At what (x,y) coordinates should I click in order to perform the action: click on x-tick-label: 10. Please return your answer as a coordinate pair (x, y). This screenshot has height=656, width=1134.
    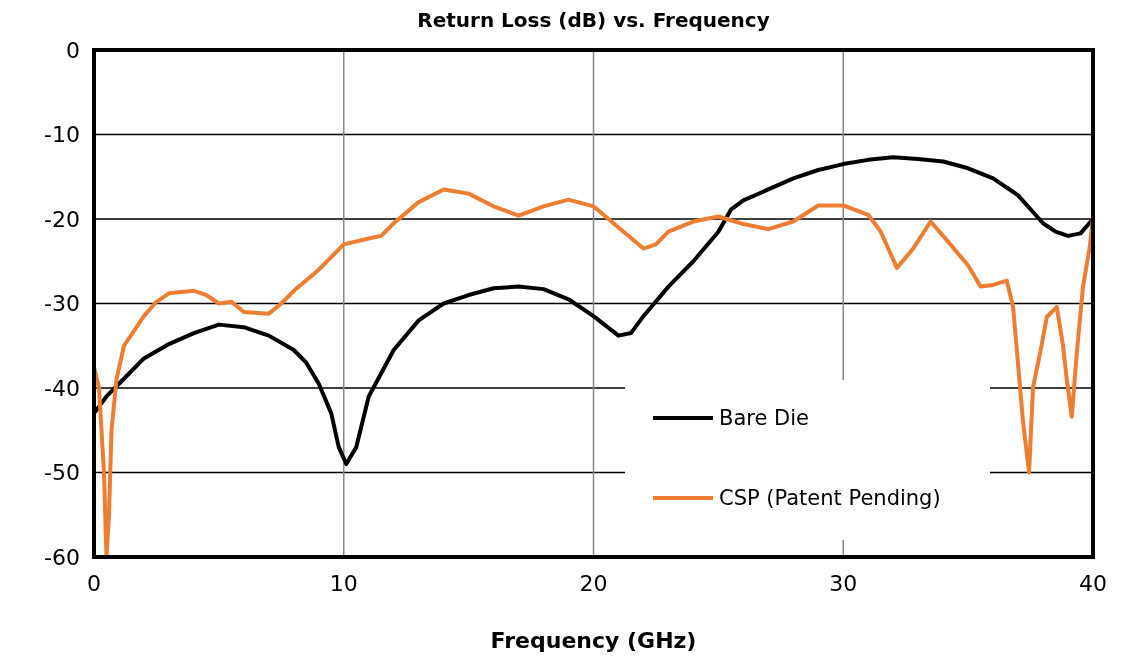
    Looking at the image, I should click on (343, 583).